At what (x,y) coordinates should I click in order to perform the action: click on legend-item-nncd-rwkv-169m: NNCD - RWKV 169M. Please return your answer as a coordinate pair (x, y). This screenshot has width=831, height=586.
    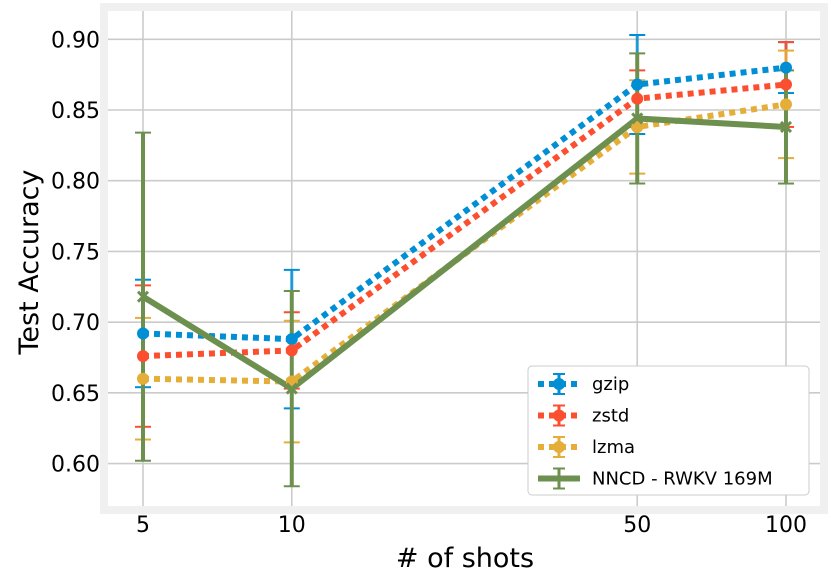
    Looking at the image, I should click on (655, 478).